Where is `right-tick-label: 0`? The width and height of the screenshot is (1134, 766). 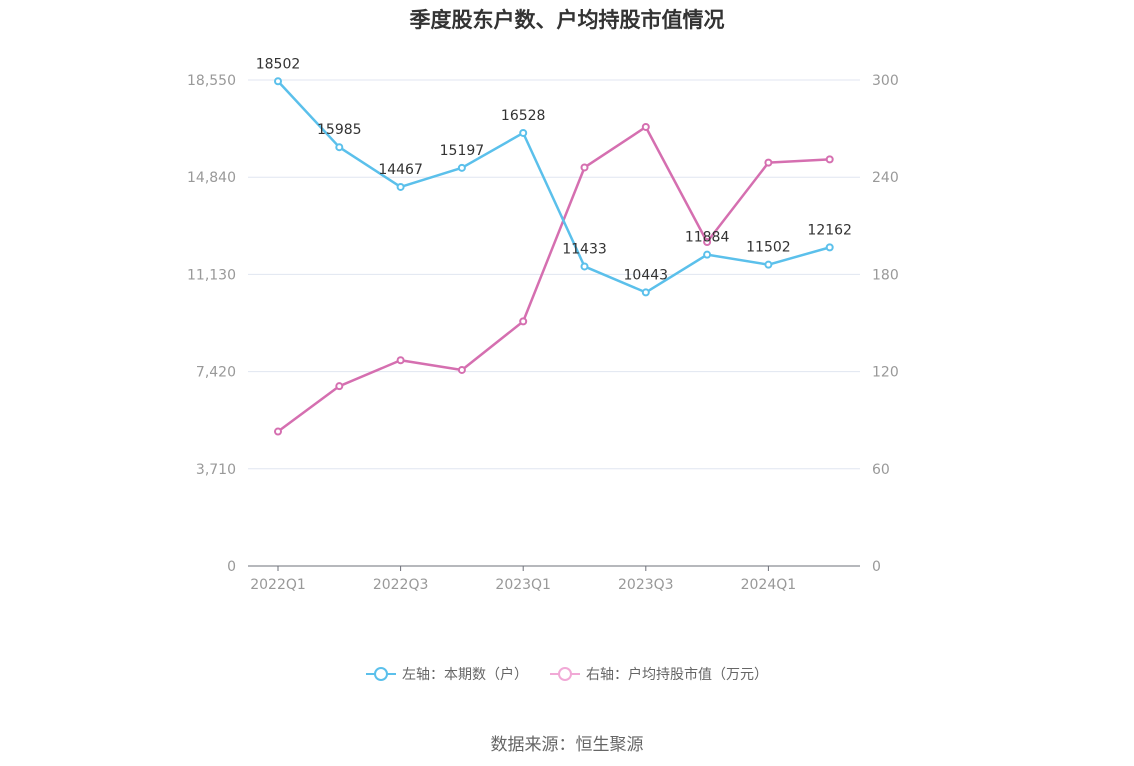
right-tick-label: 0 is located at coordinates (876, 567).